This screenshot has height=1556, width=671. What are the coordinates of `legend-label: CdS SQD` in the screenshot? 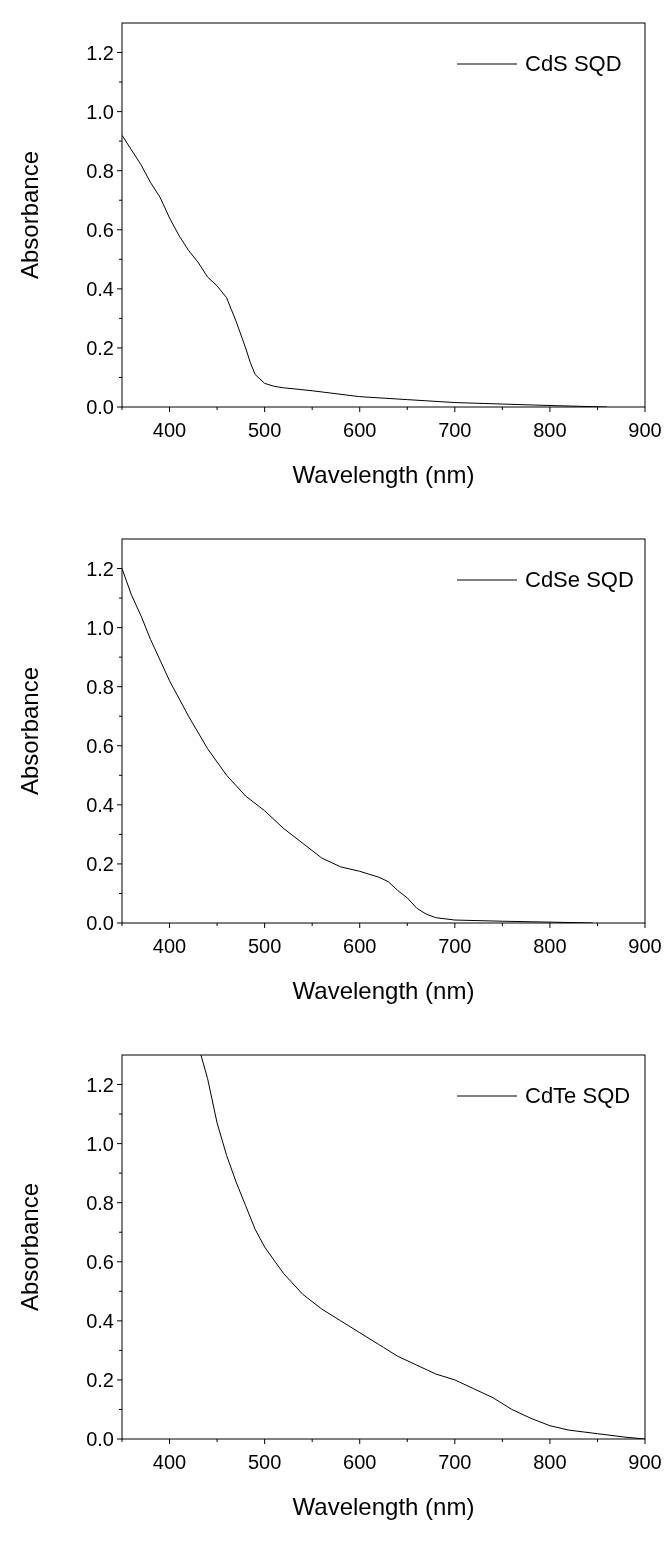 It's located at (573, 63).